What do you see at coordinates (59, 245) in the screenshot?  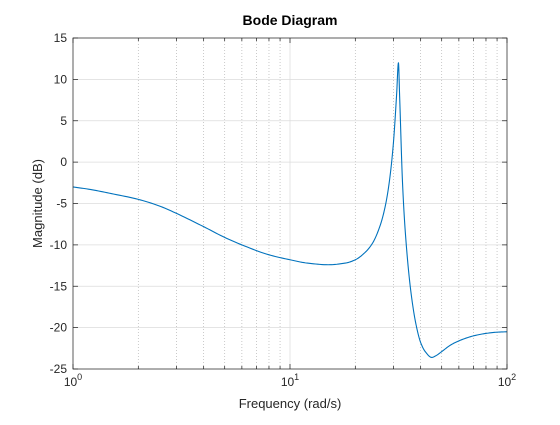 I see `y-tick-label: -10` at bounding box center [59, 245].